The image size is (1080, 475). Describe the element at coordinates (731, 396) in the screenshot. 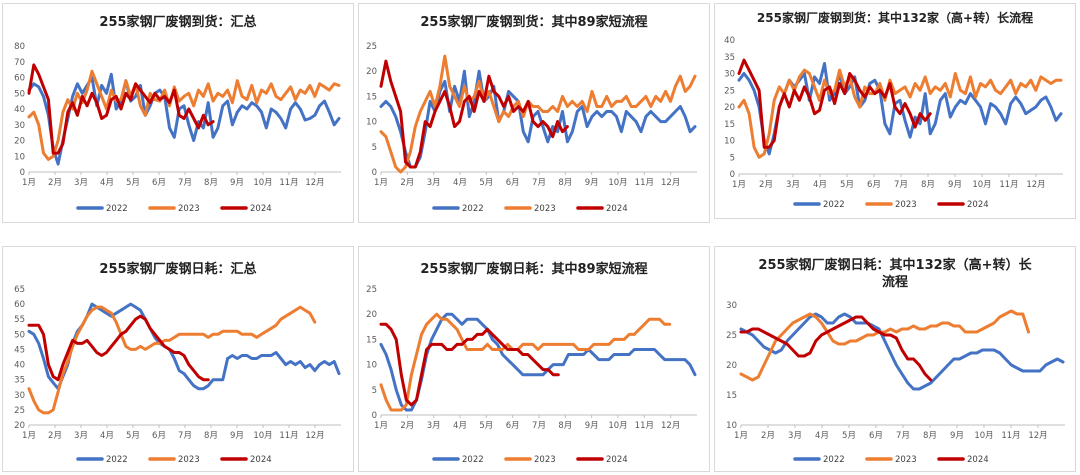

I see `y-tick-label: 15` at that location.